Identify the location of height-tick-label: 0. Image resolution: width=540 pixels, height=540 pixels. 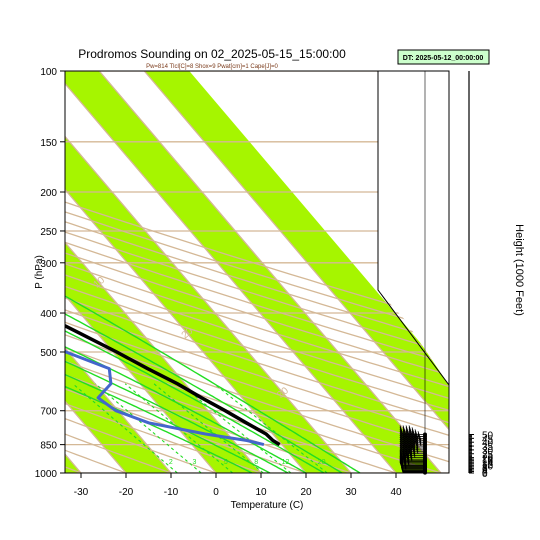
(485, 474).